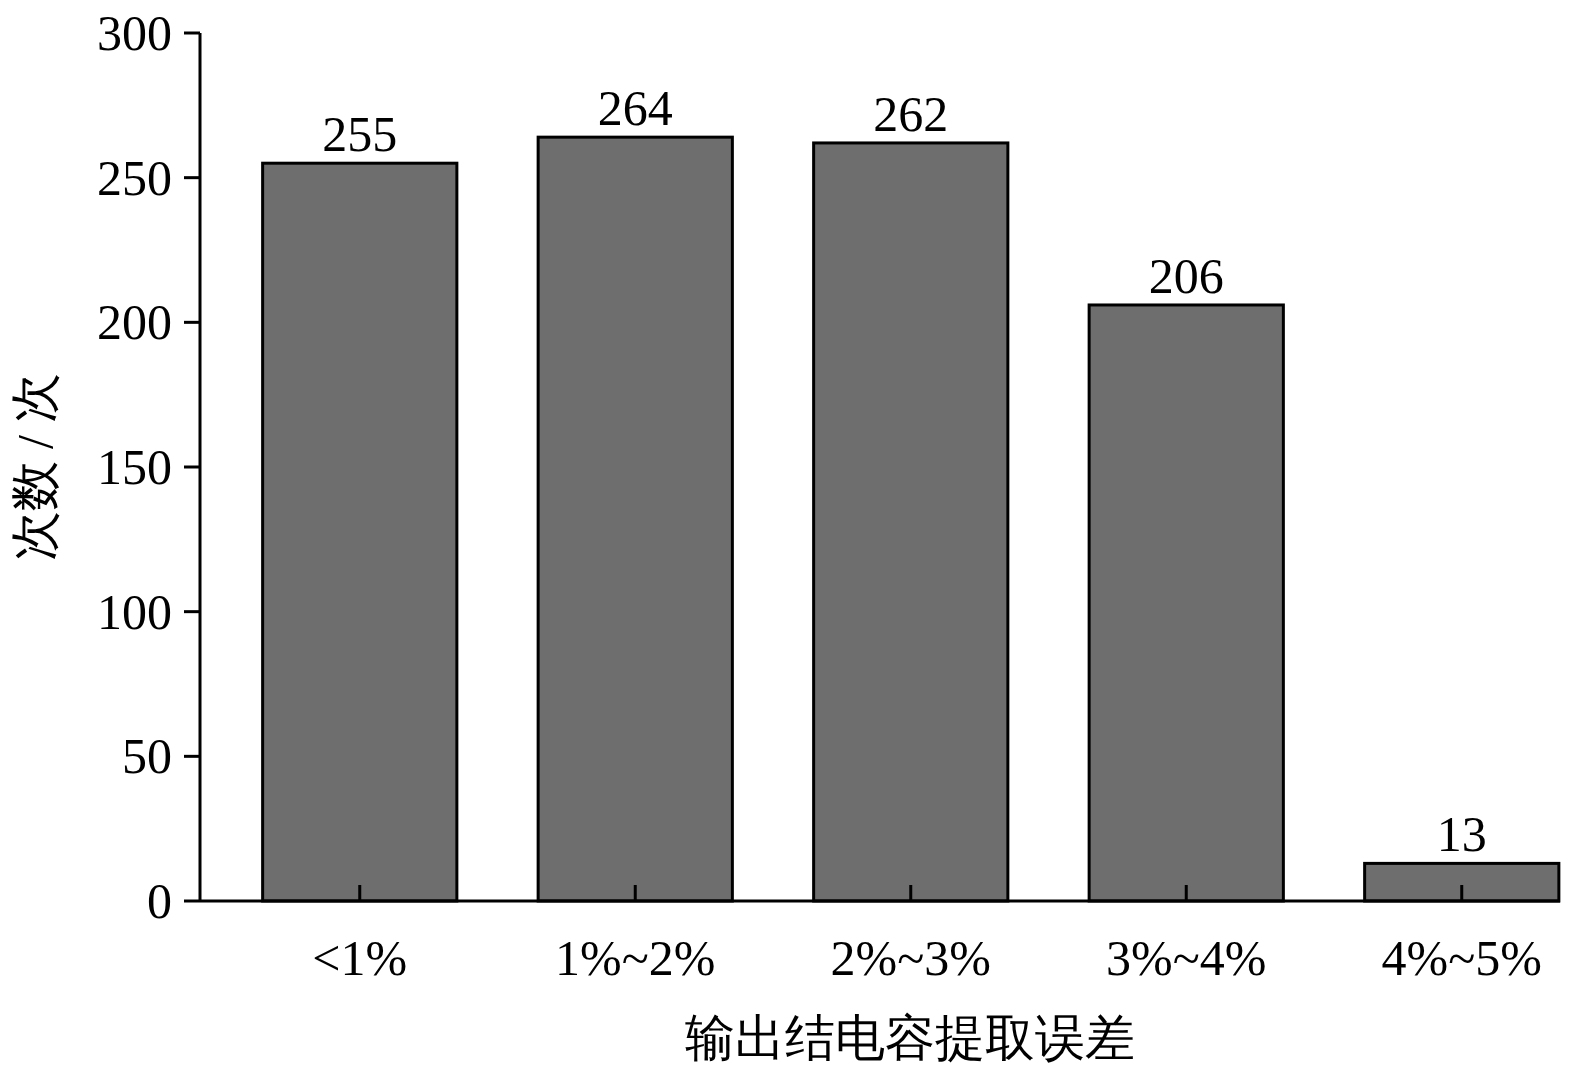 The image size is (1569, 1068). What do you see at coordinates (159, 901) in the screenshot?
I see `y-tick-label: 0` at bounding box center [159, 901].